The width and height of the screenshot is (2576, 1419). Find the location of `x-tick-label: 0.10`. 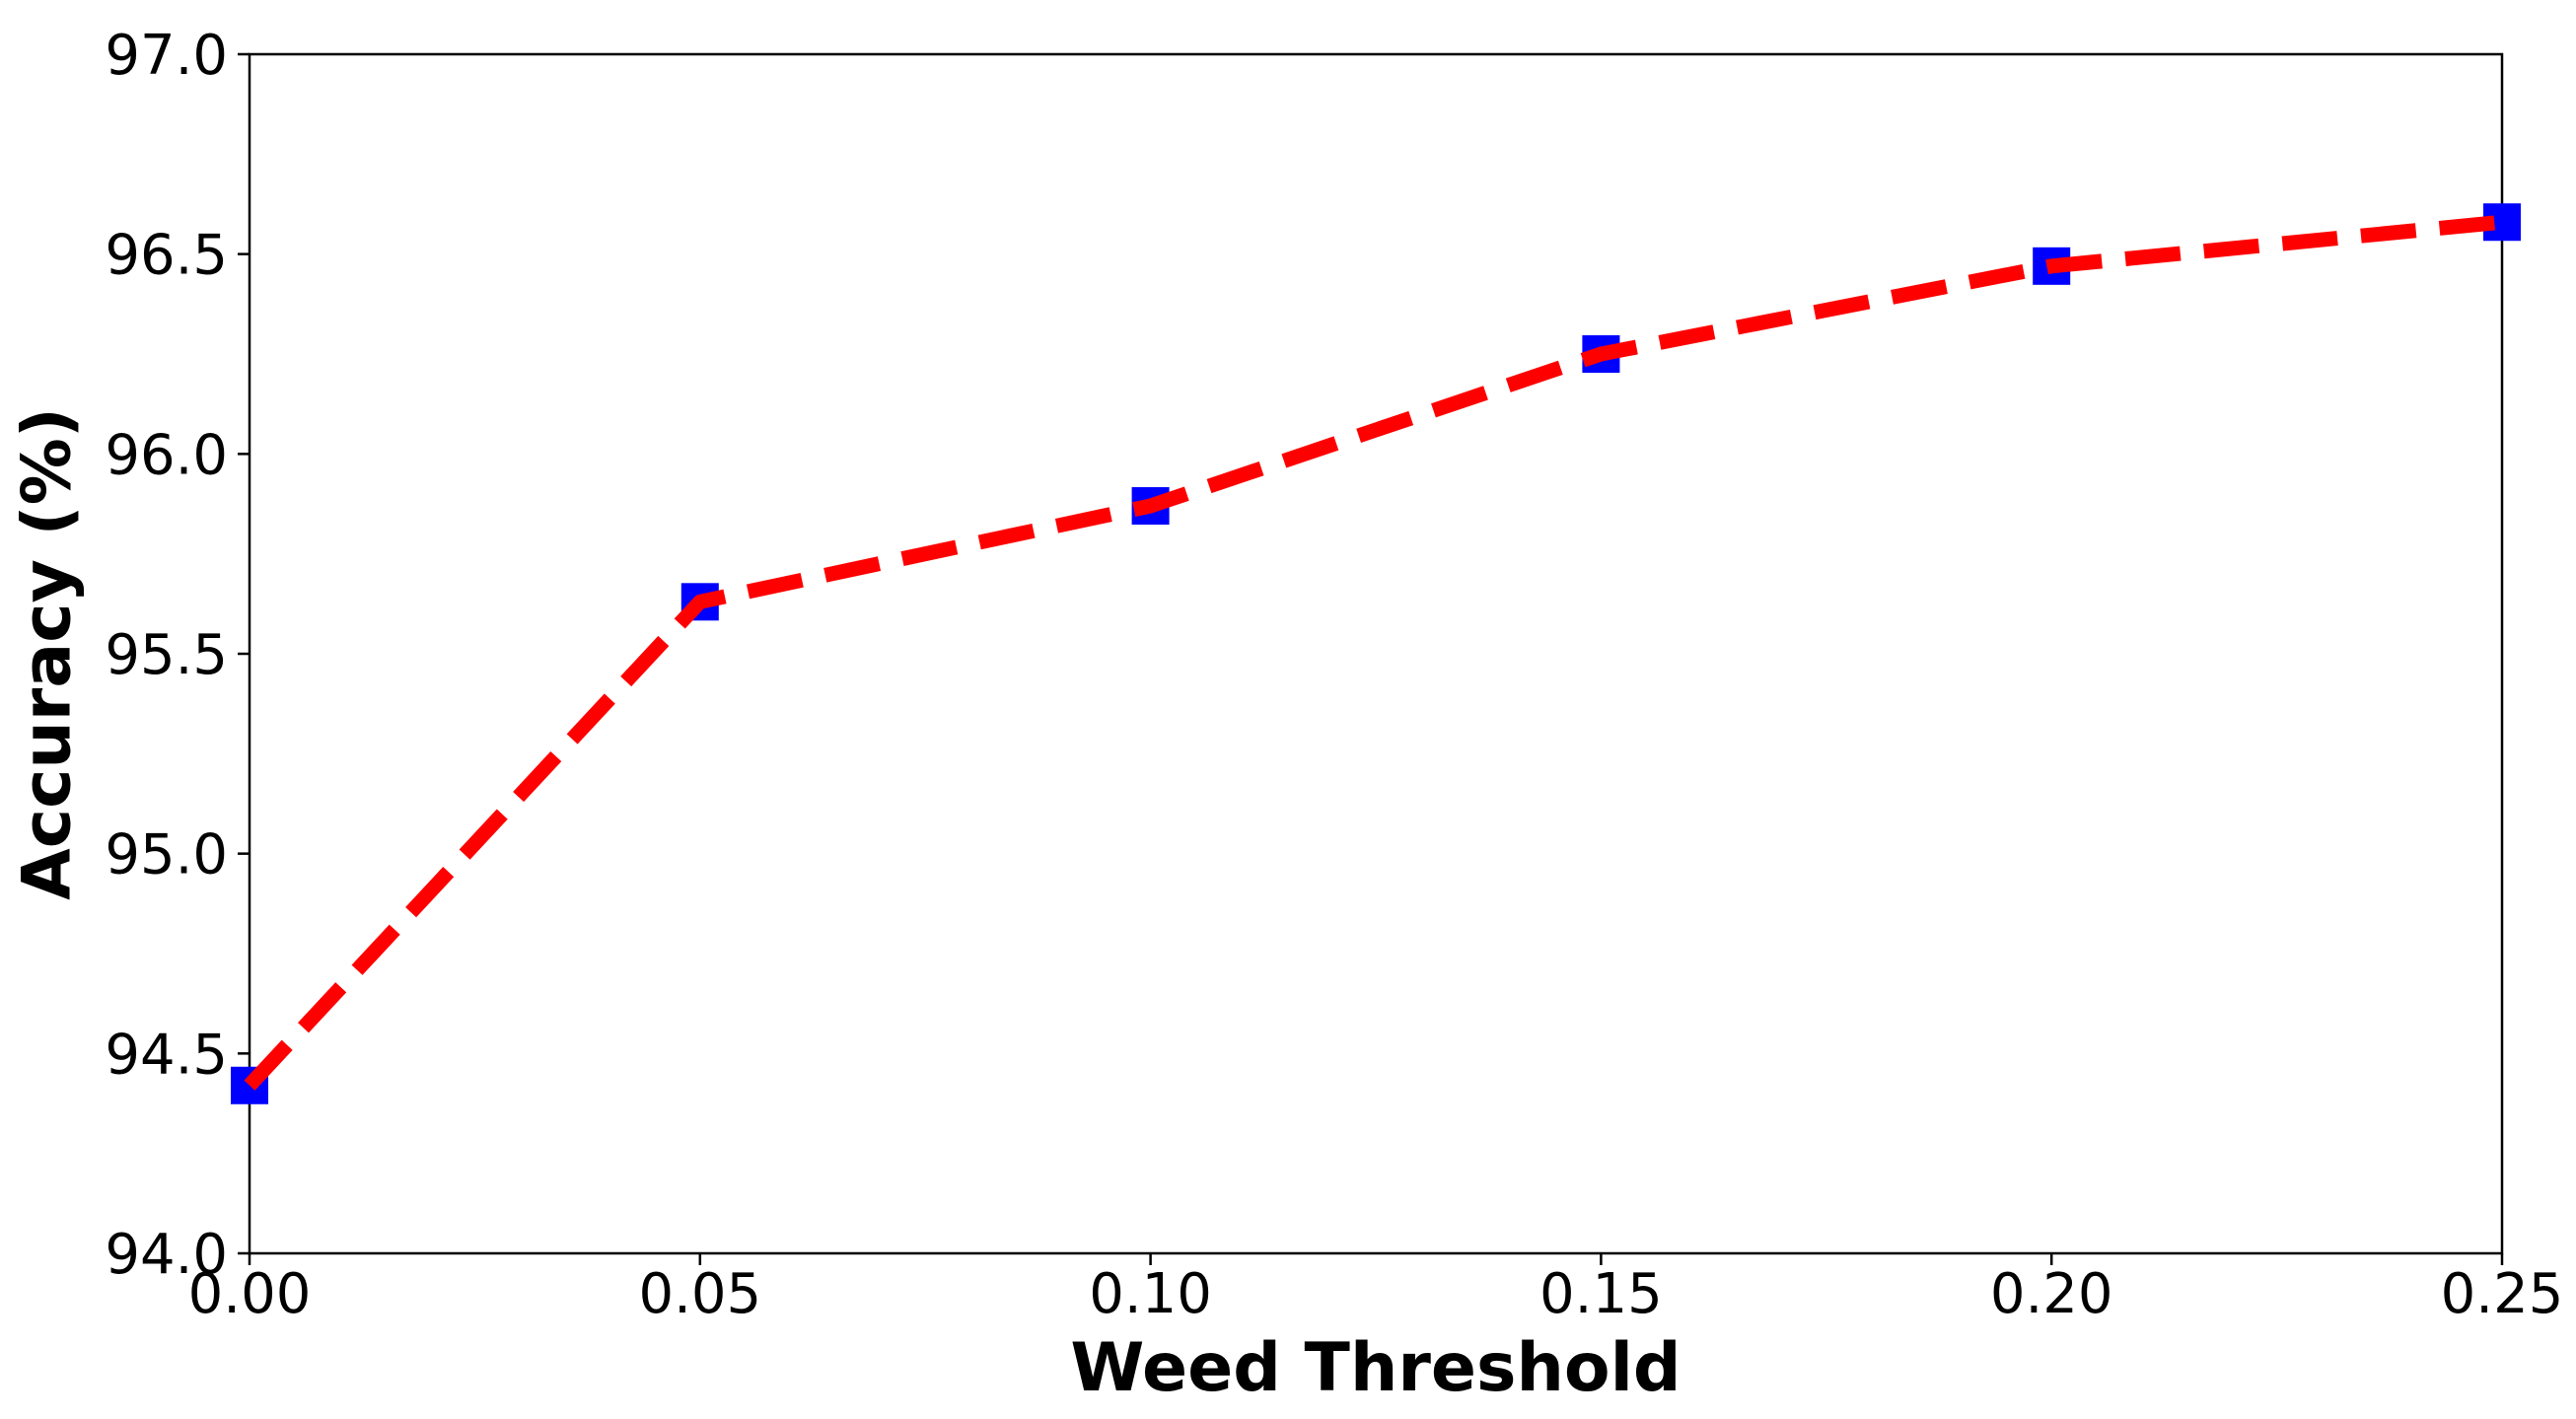

x-tick-label: 0.10 is located at coordinates (1150, 1294).